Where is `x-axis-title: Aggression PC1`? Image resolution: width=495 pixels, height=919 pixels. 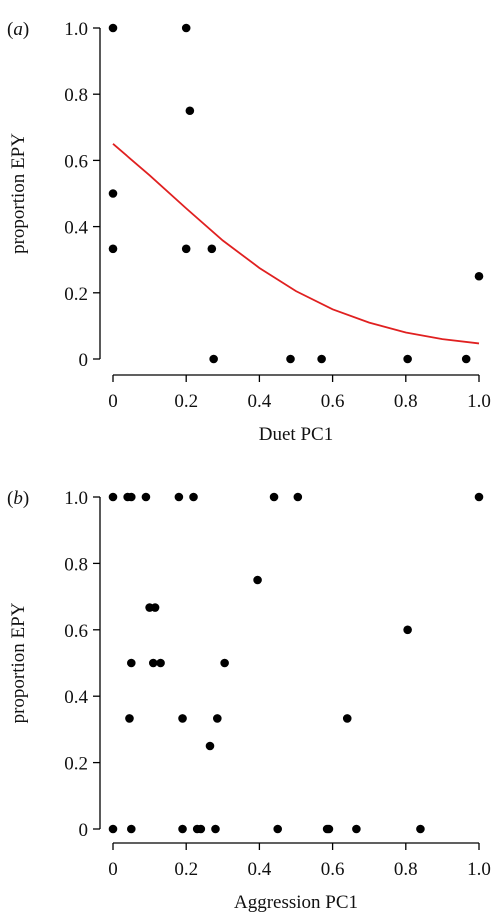 x-axis-title: Aggression PC1 is located at coordinates (296, 902).